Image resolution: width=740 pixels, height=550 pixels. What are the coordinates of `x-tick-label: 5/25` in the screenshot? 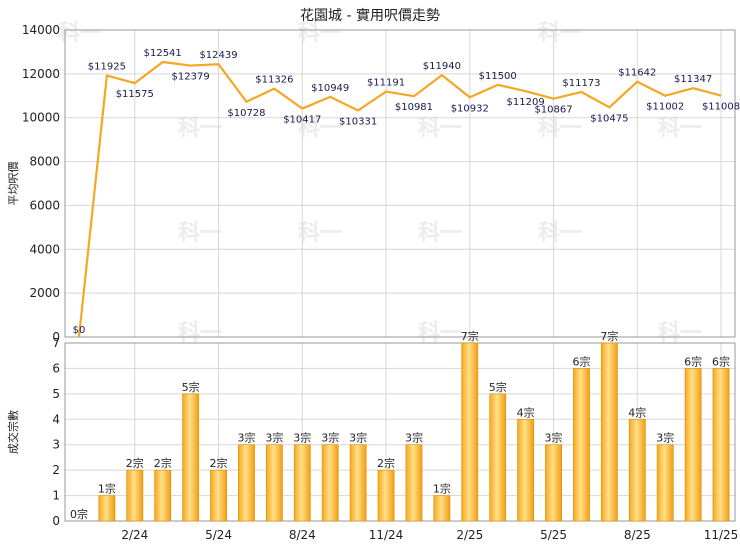 It's located at (553, 535).